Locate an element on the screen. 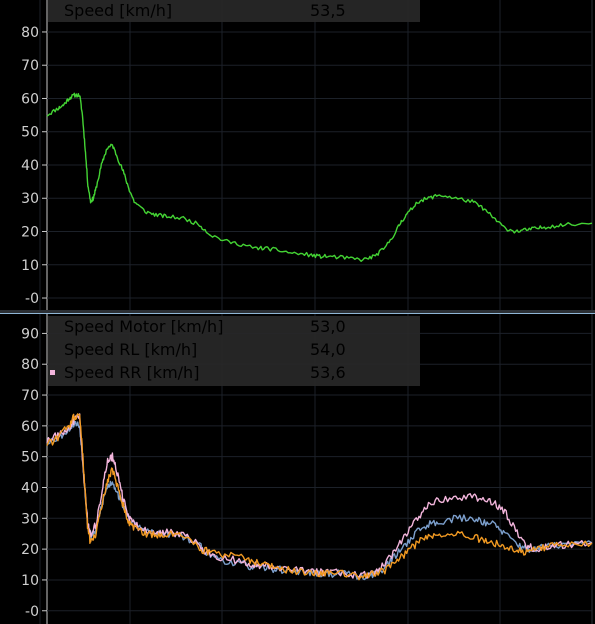 The height and width of the screenshot is (624, 595). upper-legend: Speed [km/h] 53,5 is located at coordinates (234, 11).